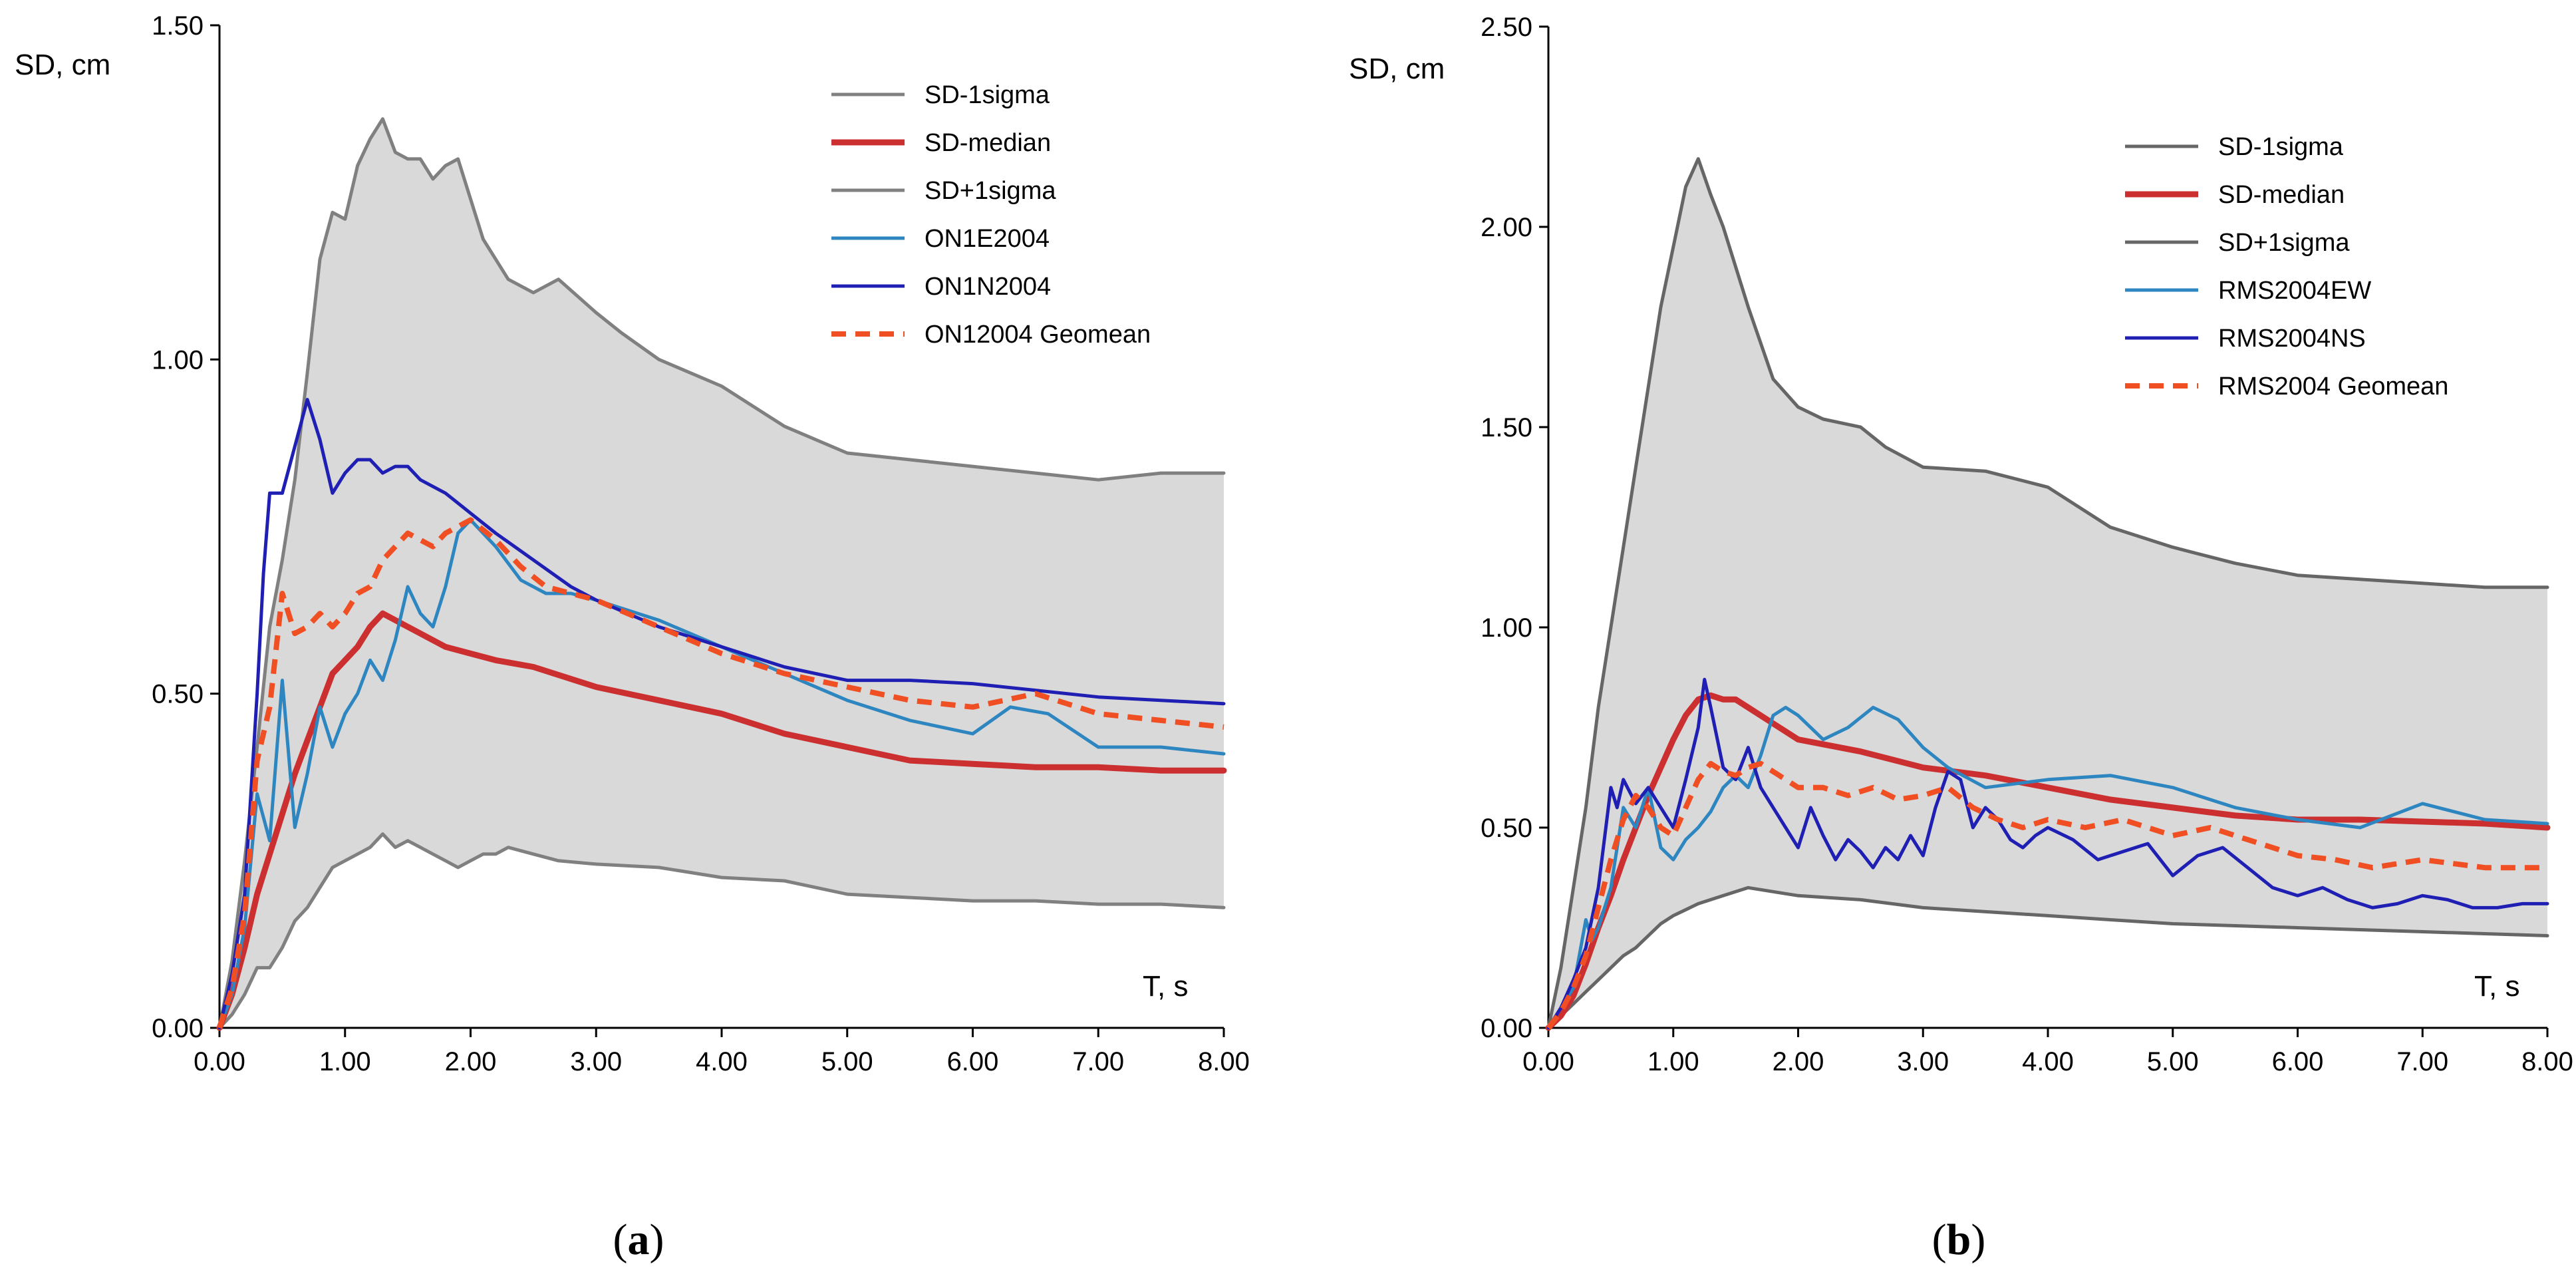  I want to click on chart-b-y-ticks: 0.00 0.50 1.00 1.50 2.00 2.50, so click(1514, 528).